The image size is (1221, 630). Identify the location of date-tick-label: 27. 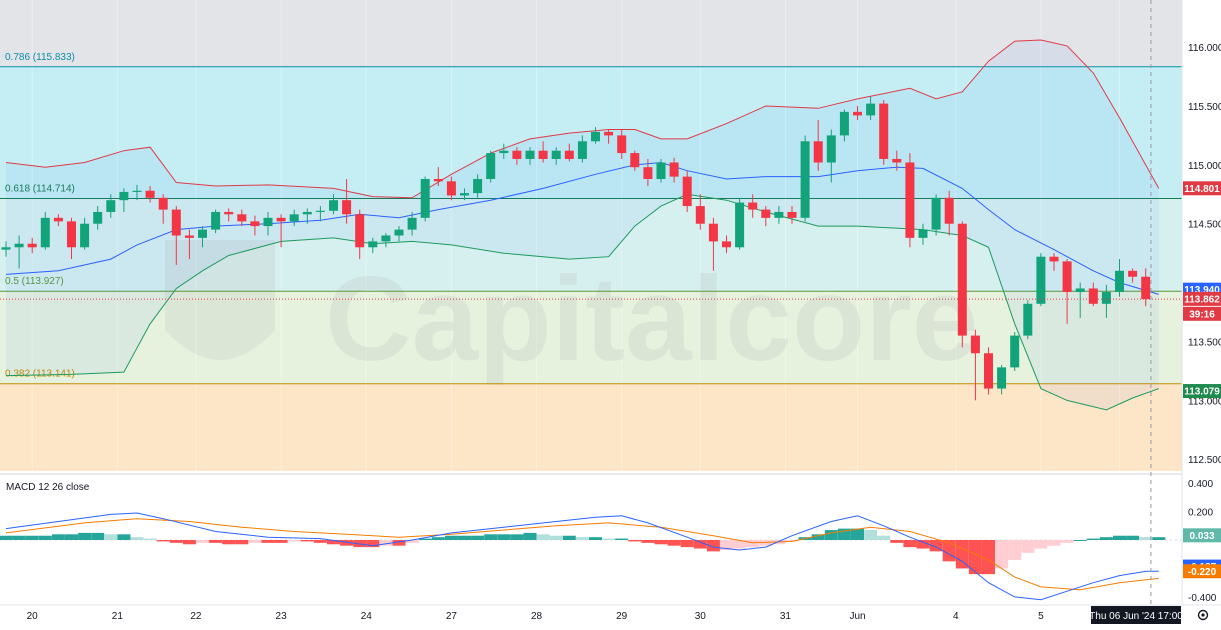
(452, 616).